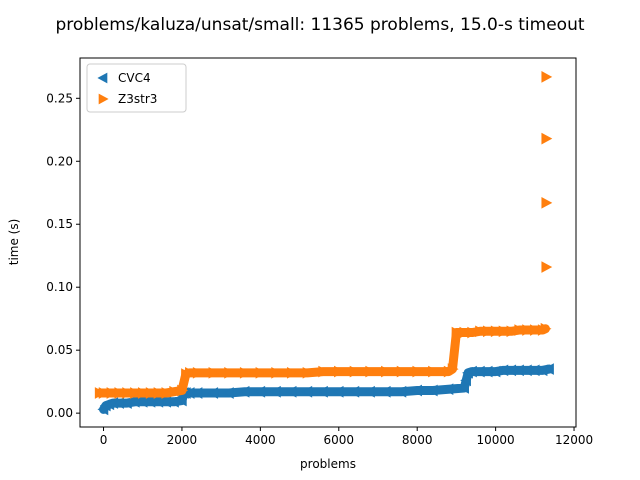 The height and width of the screenshot is (480, 640). Describe the element at coordinates (103, 99) in the screenshot. I see `legend-marker-z3str3` at that location.